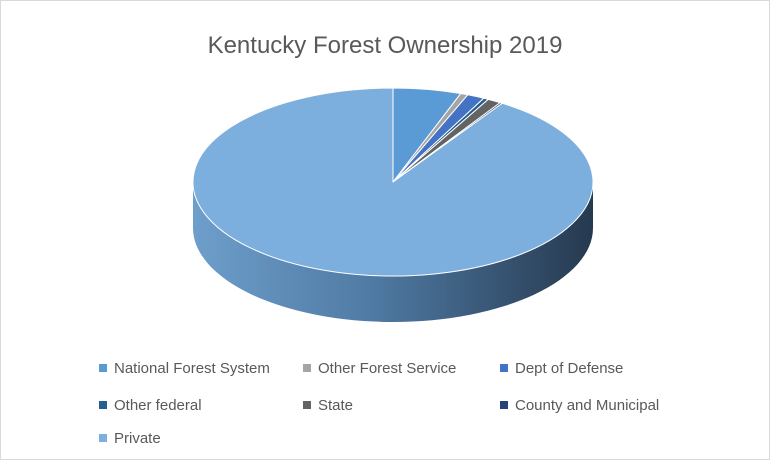  I want to click on legend-item-state: State, so click(328, 405).